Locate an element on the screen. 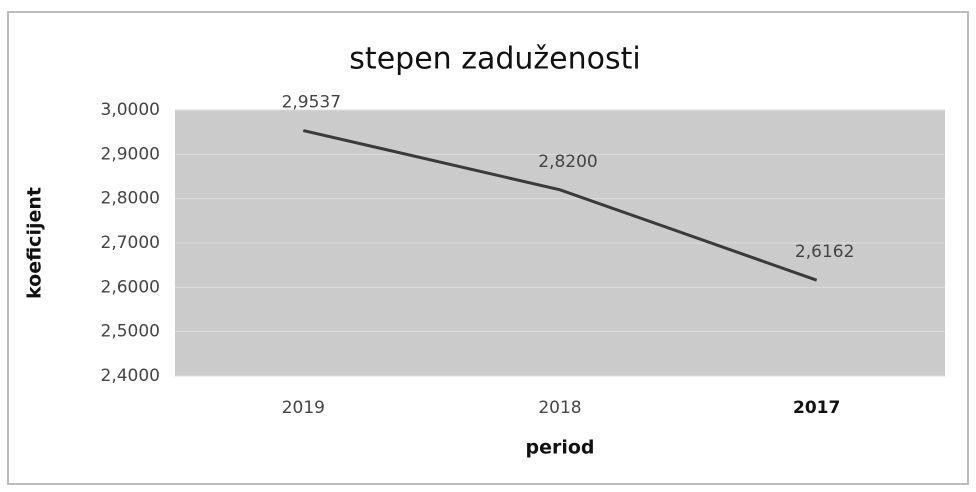 The image size is (976, 492). x-axis-label: period is located at coordinates (559, 448).